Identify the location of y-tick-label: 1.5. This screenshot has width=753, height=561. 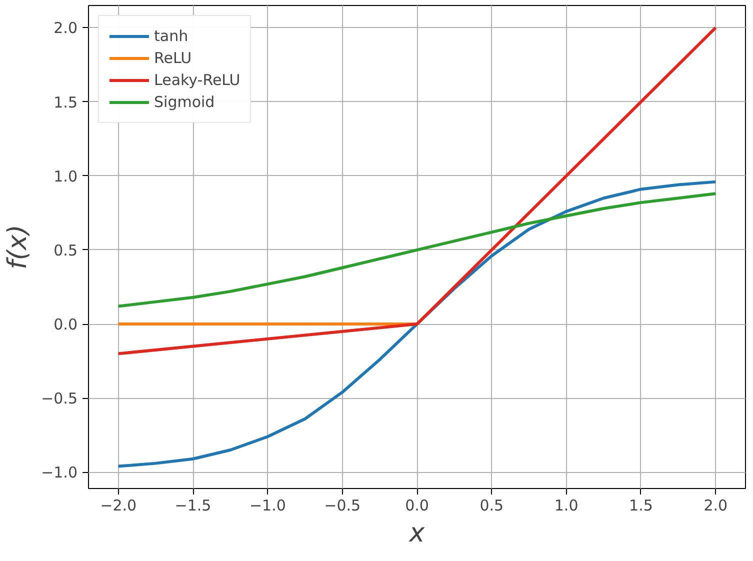
(66, 102).